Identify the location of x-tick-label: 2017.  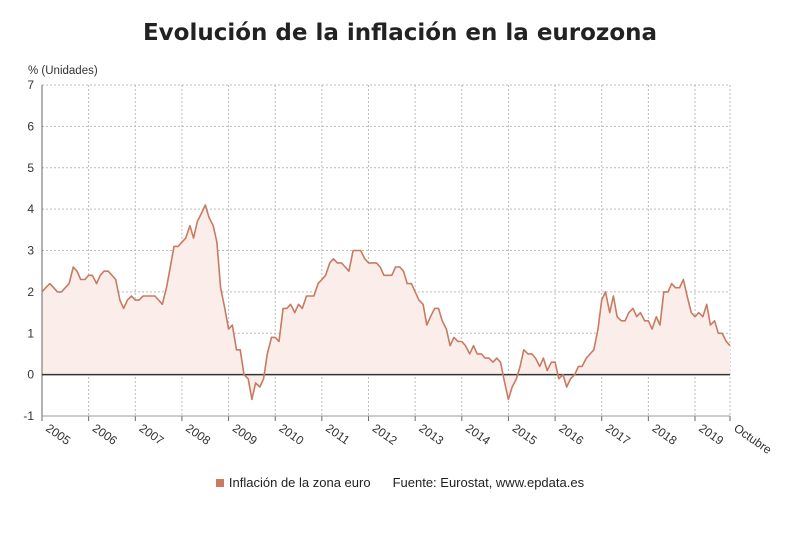
(618, 434).